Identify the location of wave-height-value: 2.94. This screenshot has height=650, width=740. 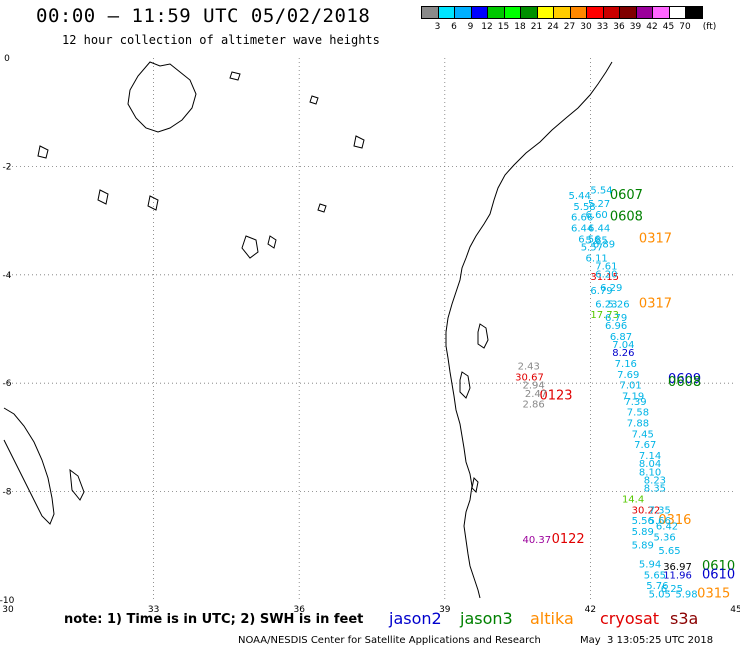
(533, 386).